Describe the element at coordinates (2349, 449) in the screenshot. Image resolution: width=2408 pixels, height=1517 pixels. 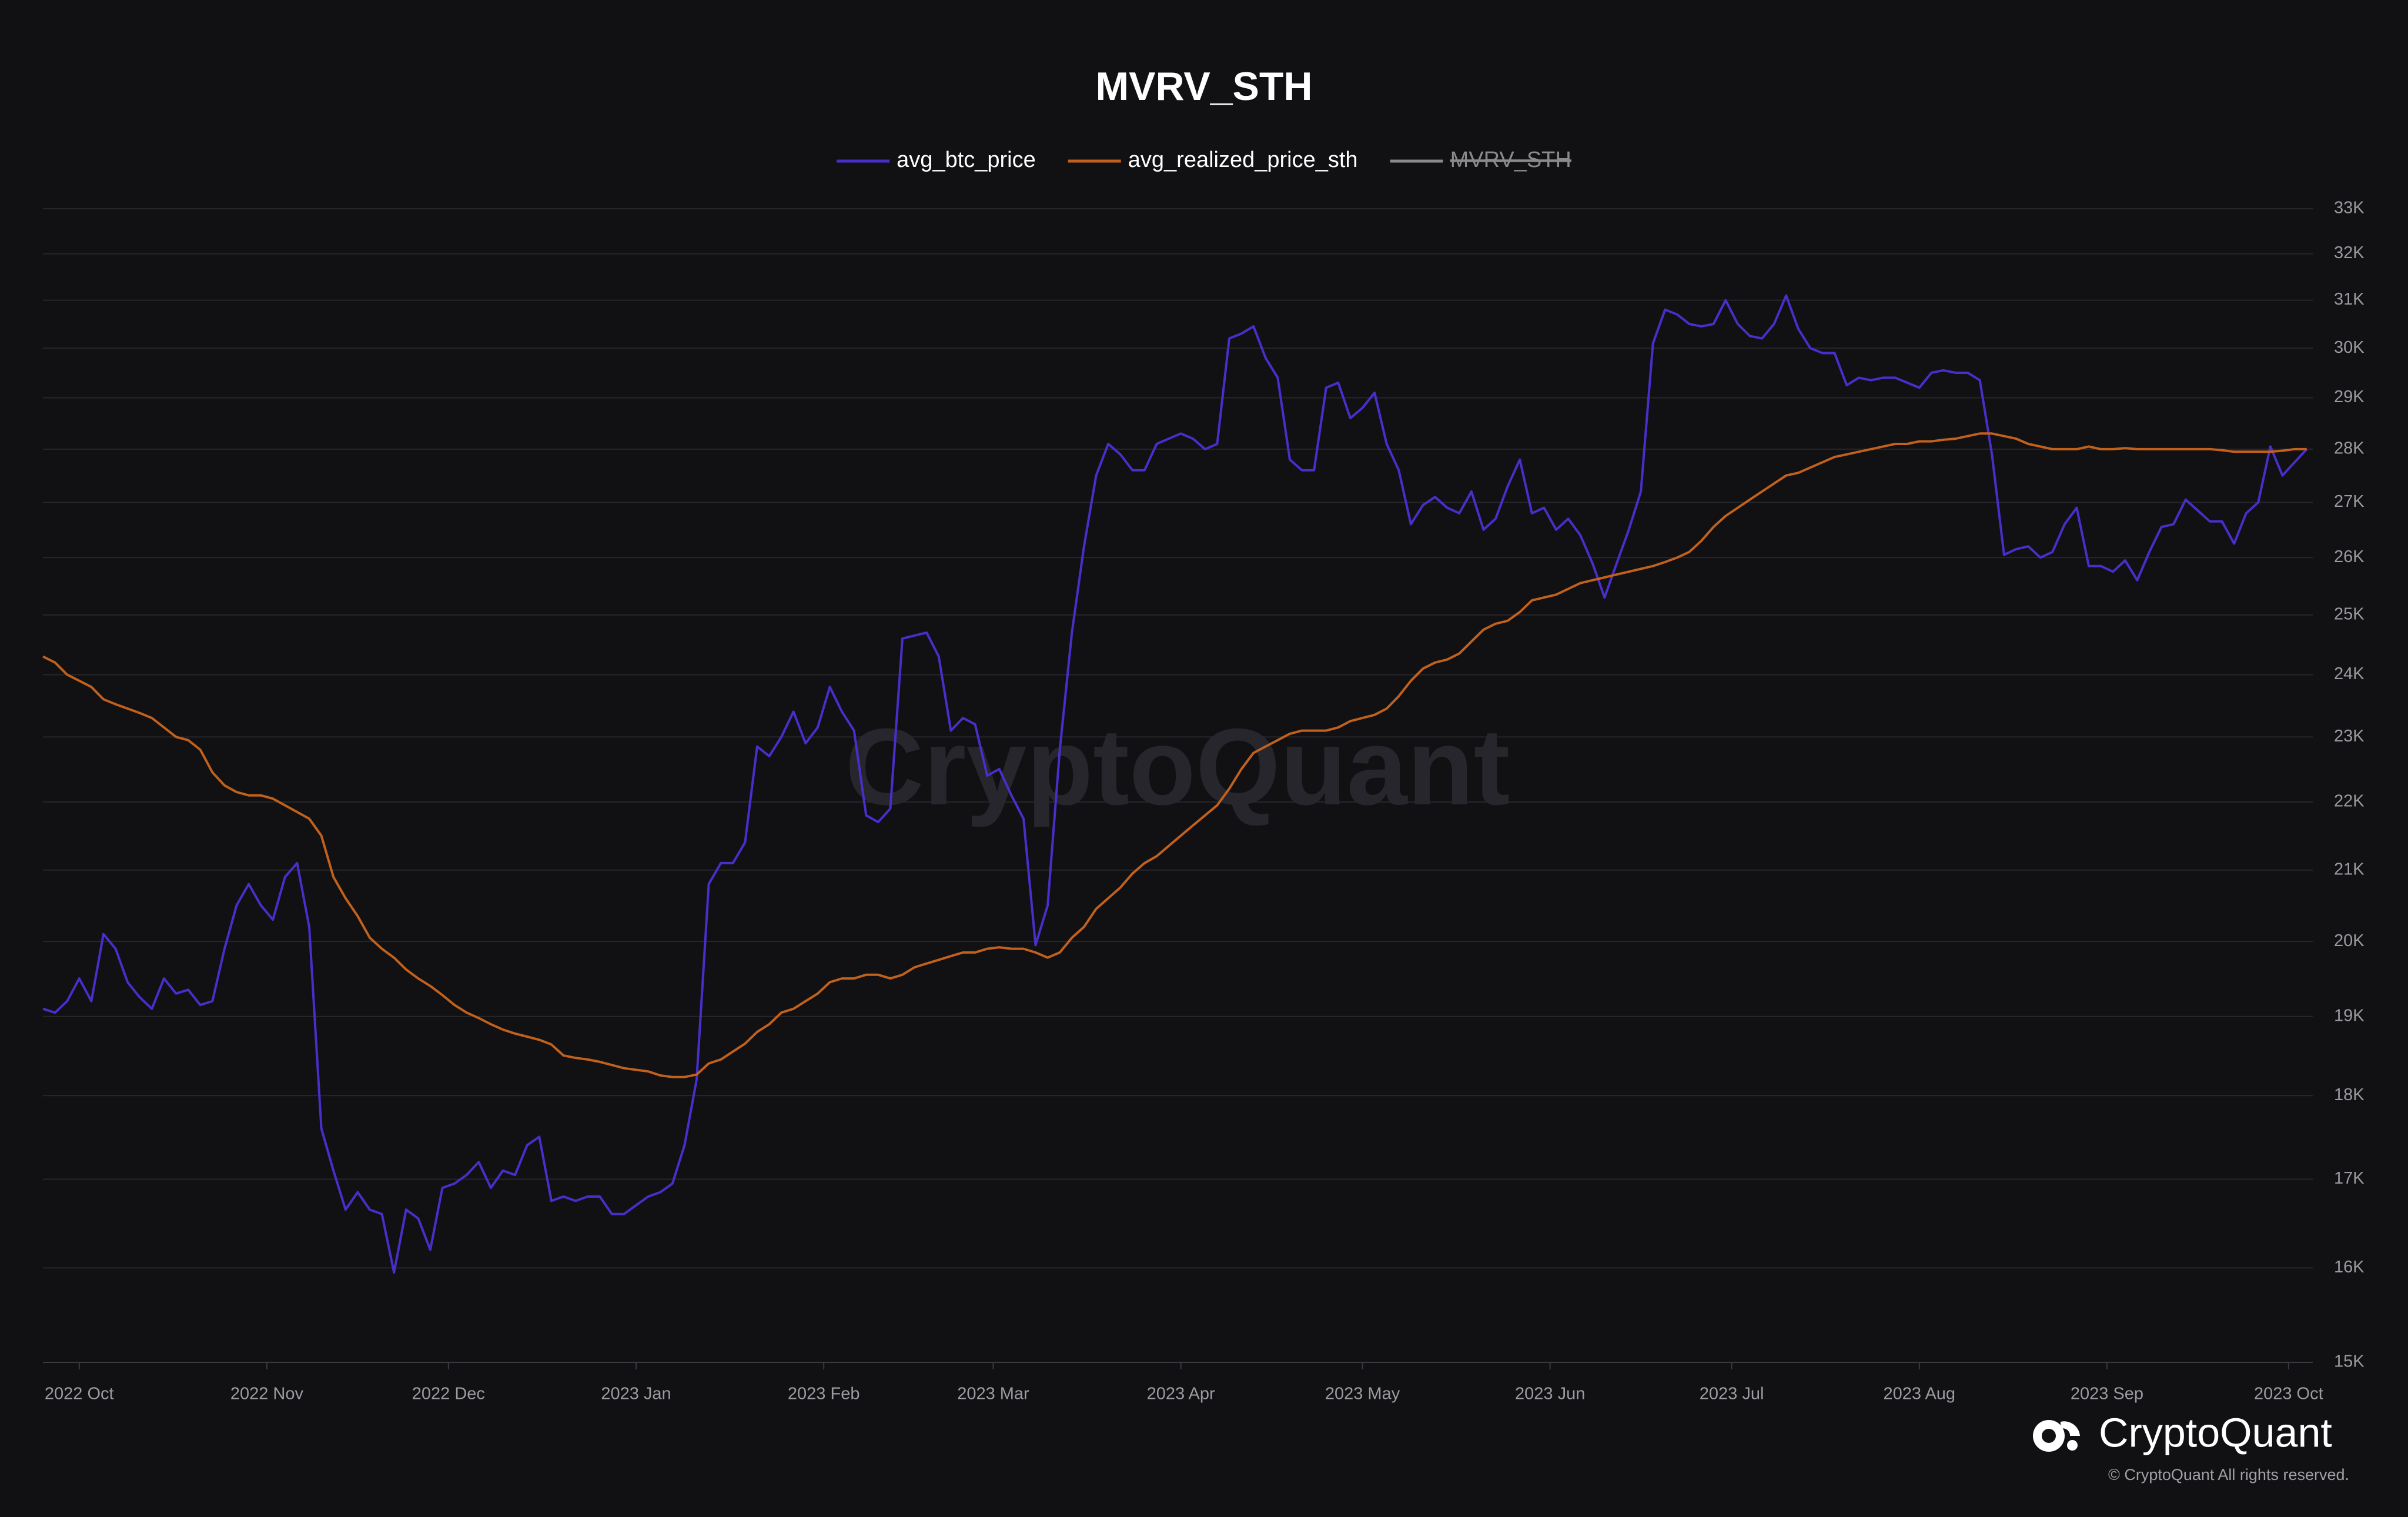
I see `y-tick-label: 28K` at that location.